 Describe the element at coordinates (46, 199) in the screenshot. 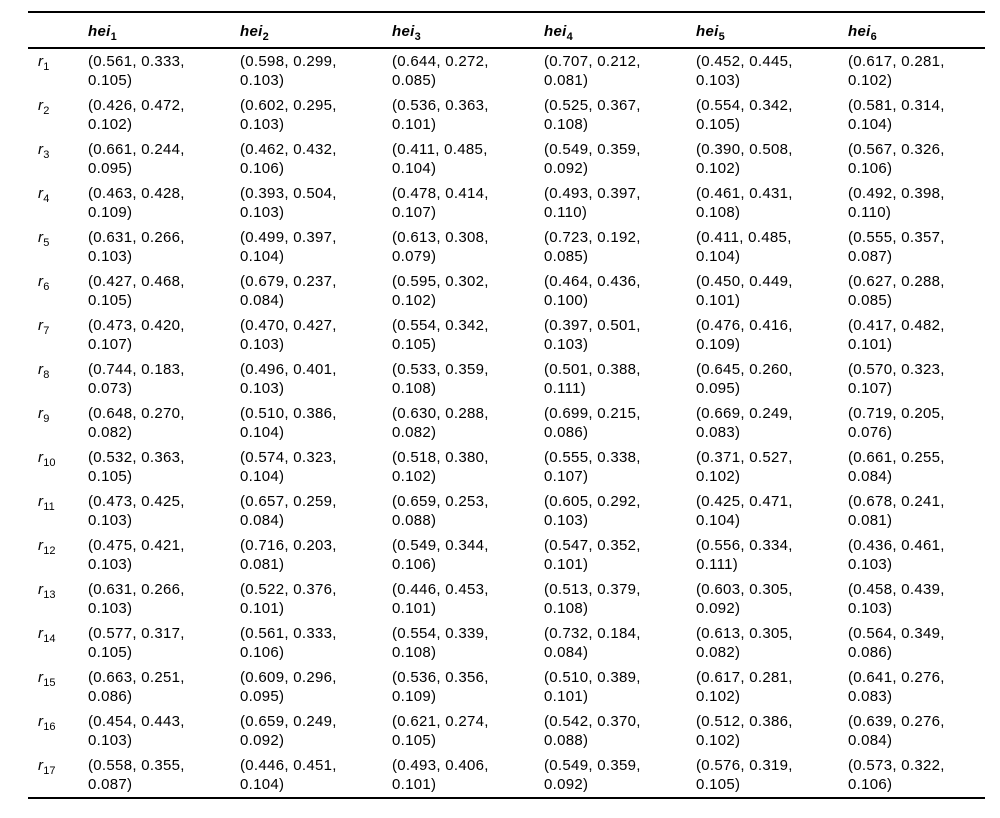

I see `row-label-subscript: 4` at that location.